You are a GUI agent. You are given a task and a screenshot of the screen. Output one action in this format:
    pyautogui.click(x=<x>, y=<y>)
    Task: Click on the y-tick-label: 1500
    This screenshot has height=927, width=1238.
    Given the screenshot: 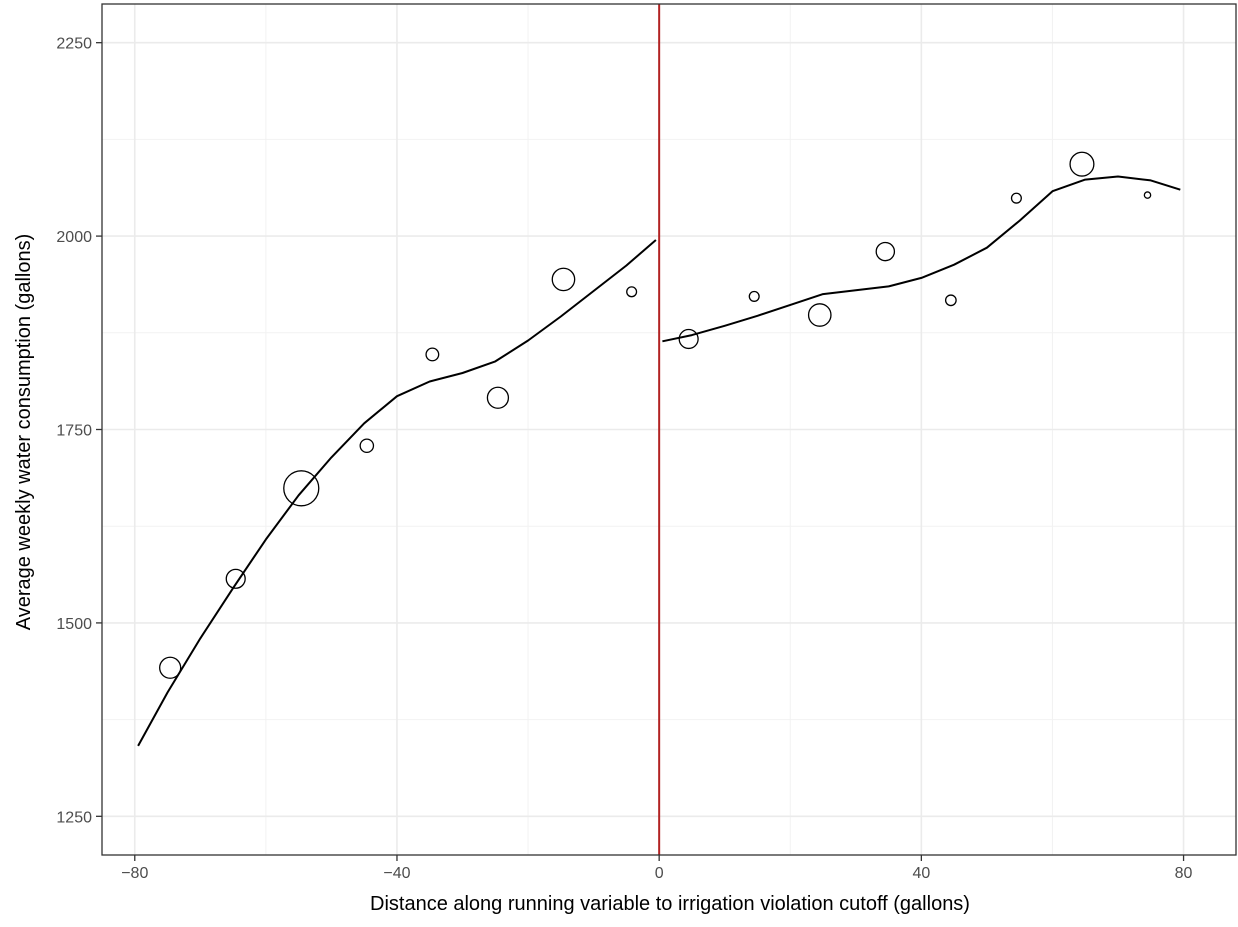 What is the action you would take?
    pyautogui.click(x=74, y=624)
    